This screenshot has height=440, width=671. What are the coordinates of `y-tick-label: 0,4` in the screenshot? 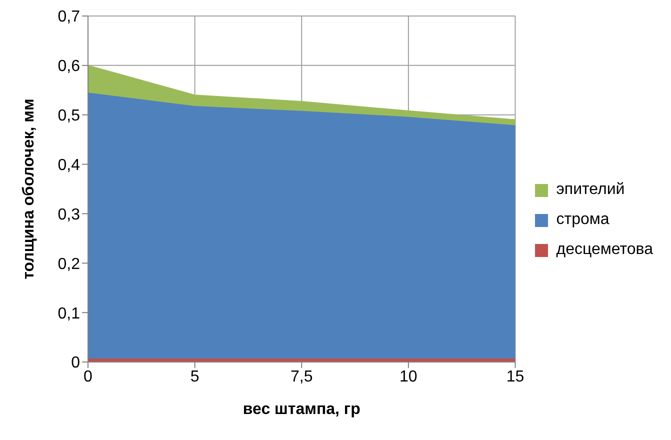 It's located at (69, 165).